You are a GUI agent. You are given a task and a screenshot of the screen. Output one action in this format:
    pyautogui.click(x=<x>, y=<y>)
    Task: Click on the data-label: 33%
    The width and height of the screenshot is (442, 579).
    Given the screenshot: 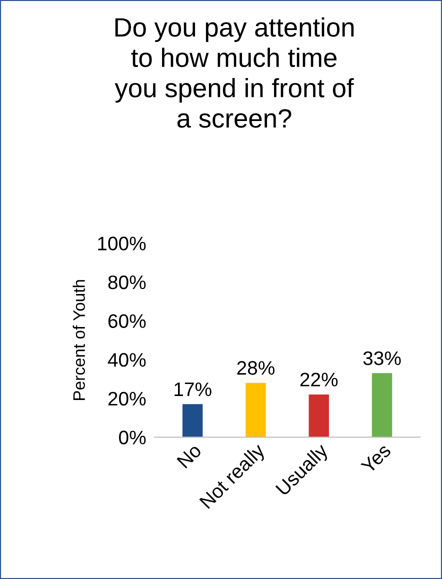 What is the action you would take?
    pyautogui.click(x=382, y=358)
    